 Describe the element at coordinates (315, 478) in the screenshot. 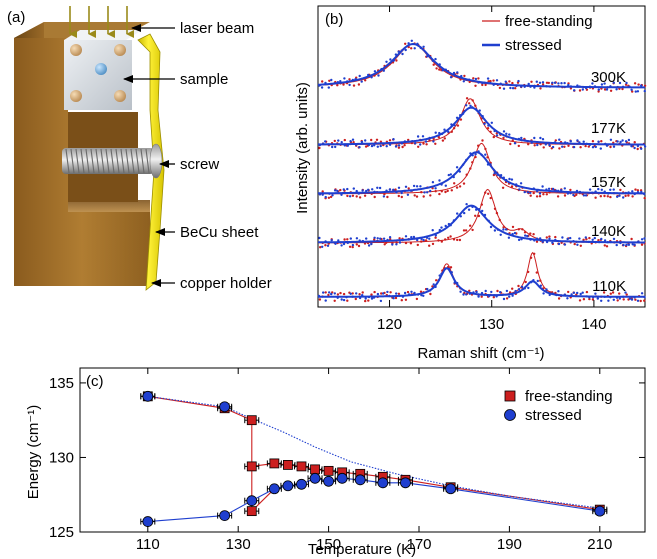

I see `data-point-stressed` at that location.